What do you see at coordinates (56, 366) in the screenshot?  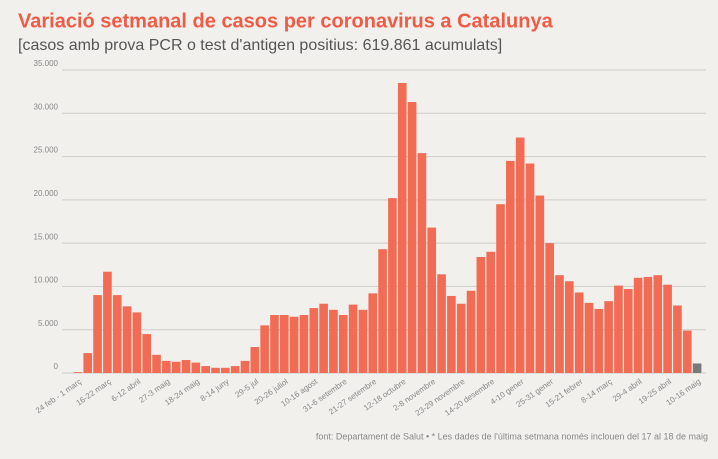 I see `y-tick-label: 0` at bounding box center [56, 366].